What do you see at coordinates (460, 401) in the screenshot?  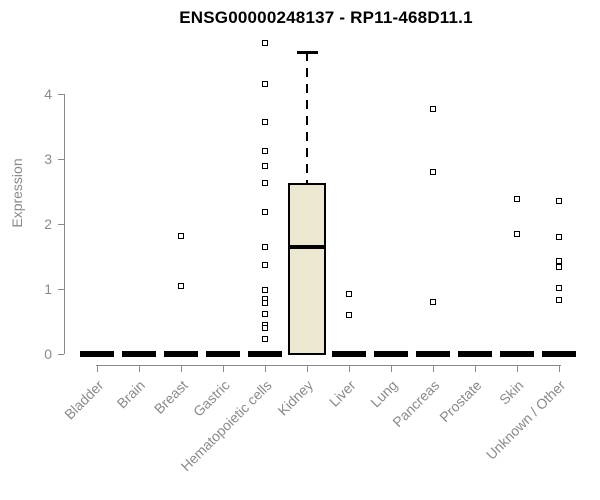 I see `x-tick-label: Prostate` at bounding box center [460, 401].